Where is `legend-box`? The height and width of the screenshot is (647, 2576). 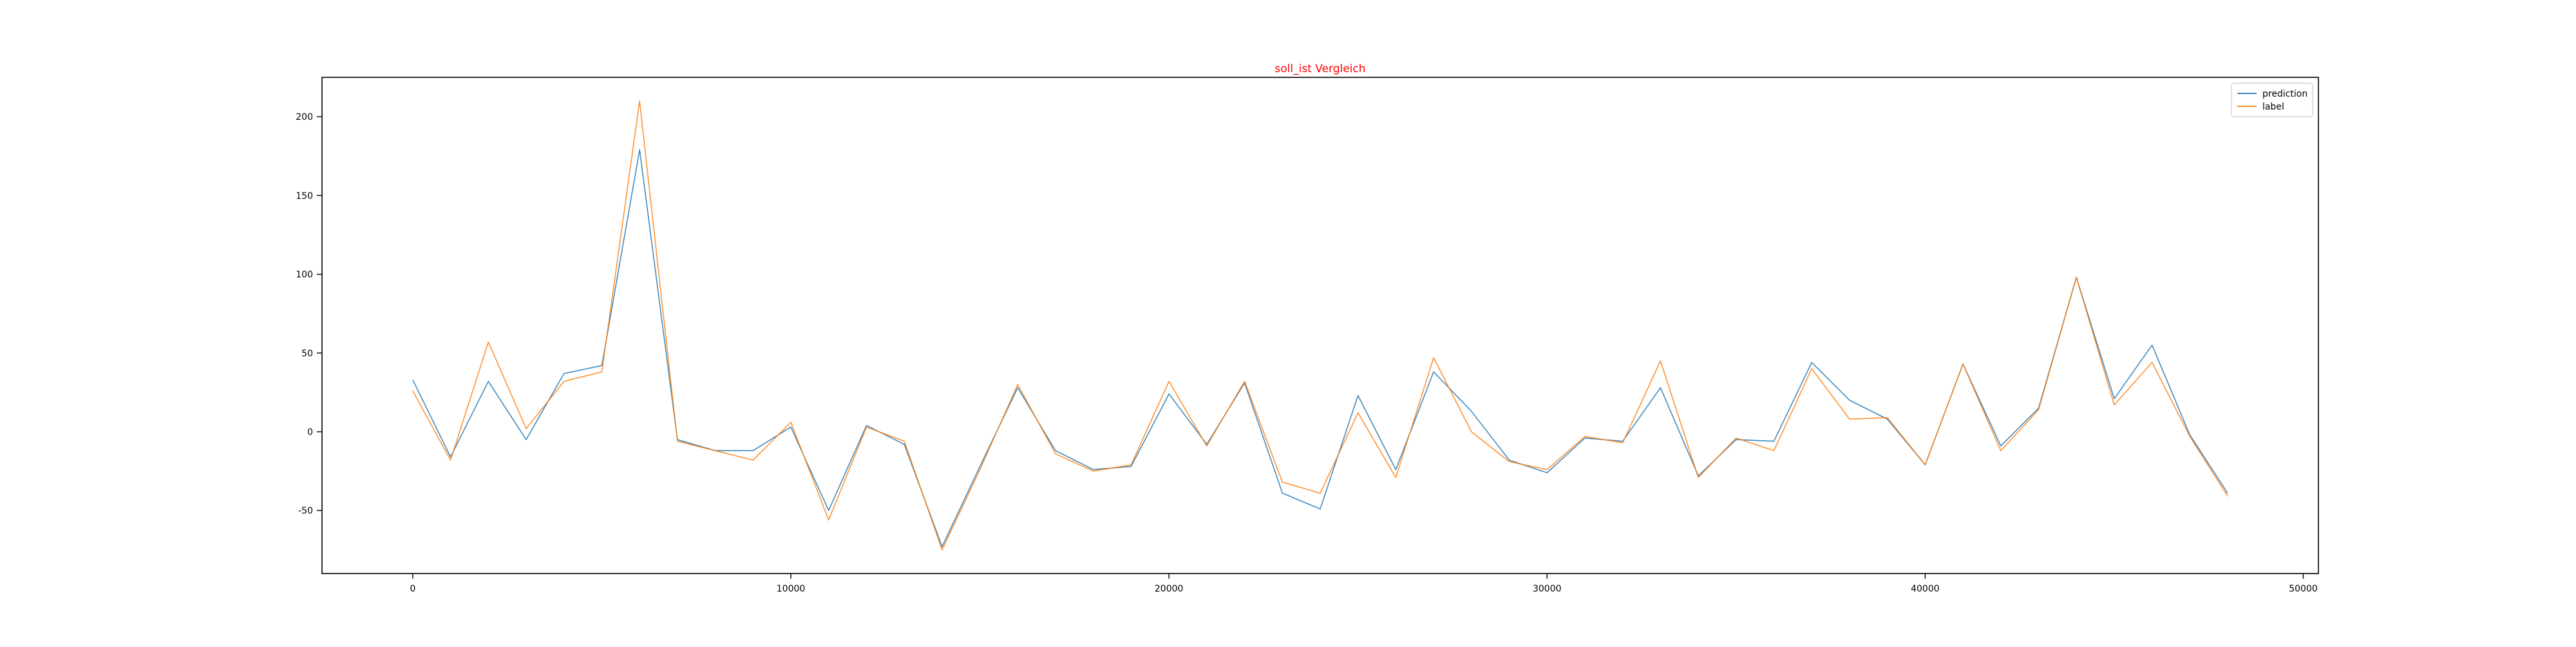
legend-box is located at coordinates (2272, 99).